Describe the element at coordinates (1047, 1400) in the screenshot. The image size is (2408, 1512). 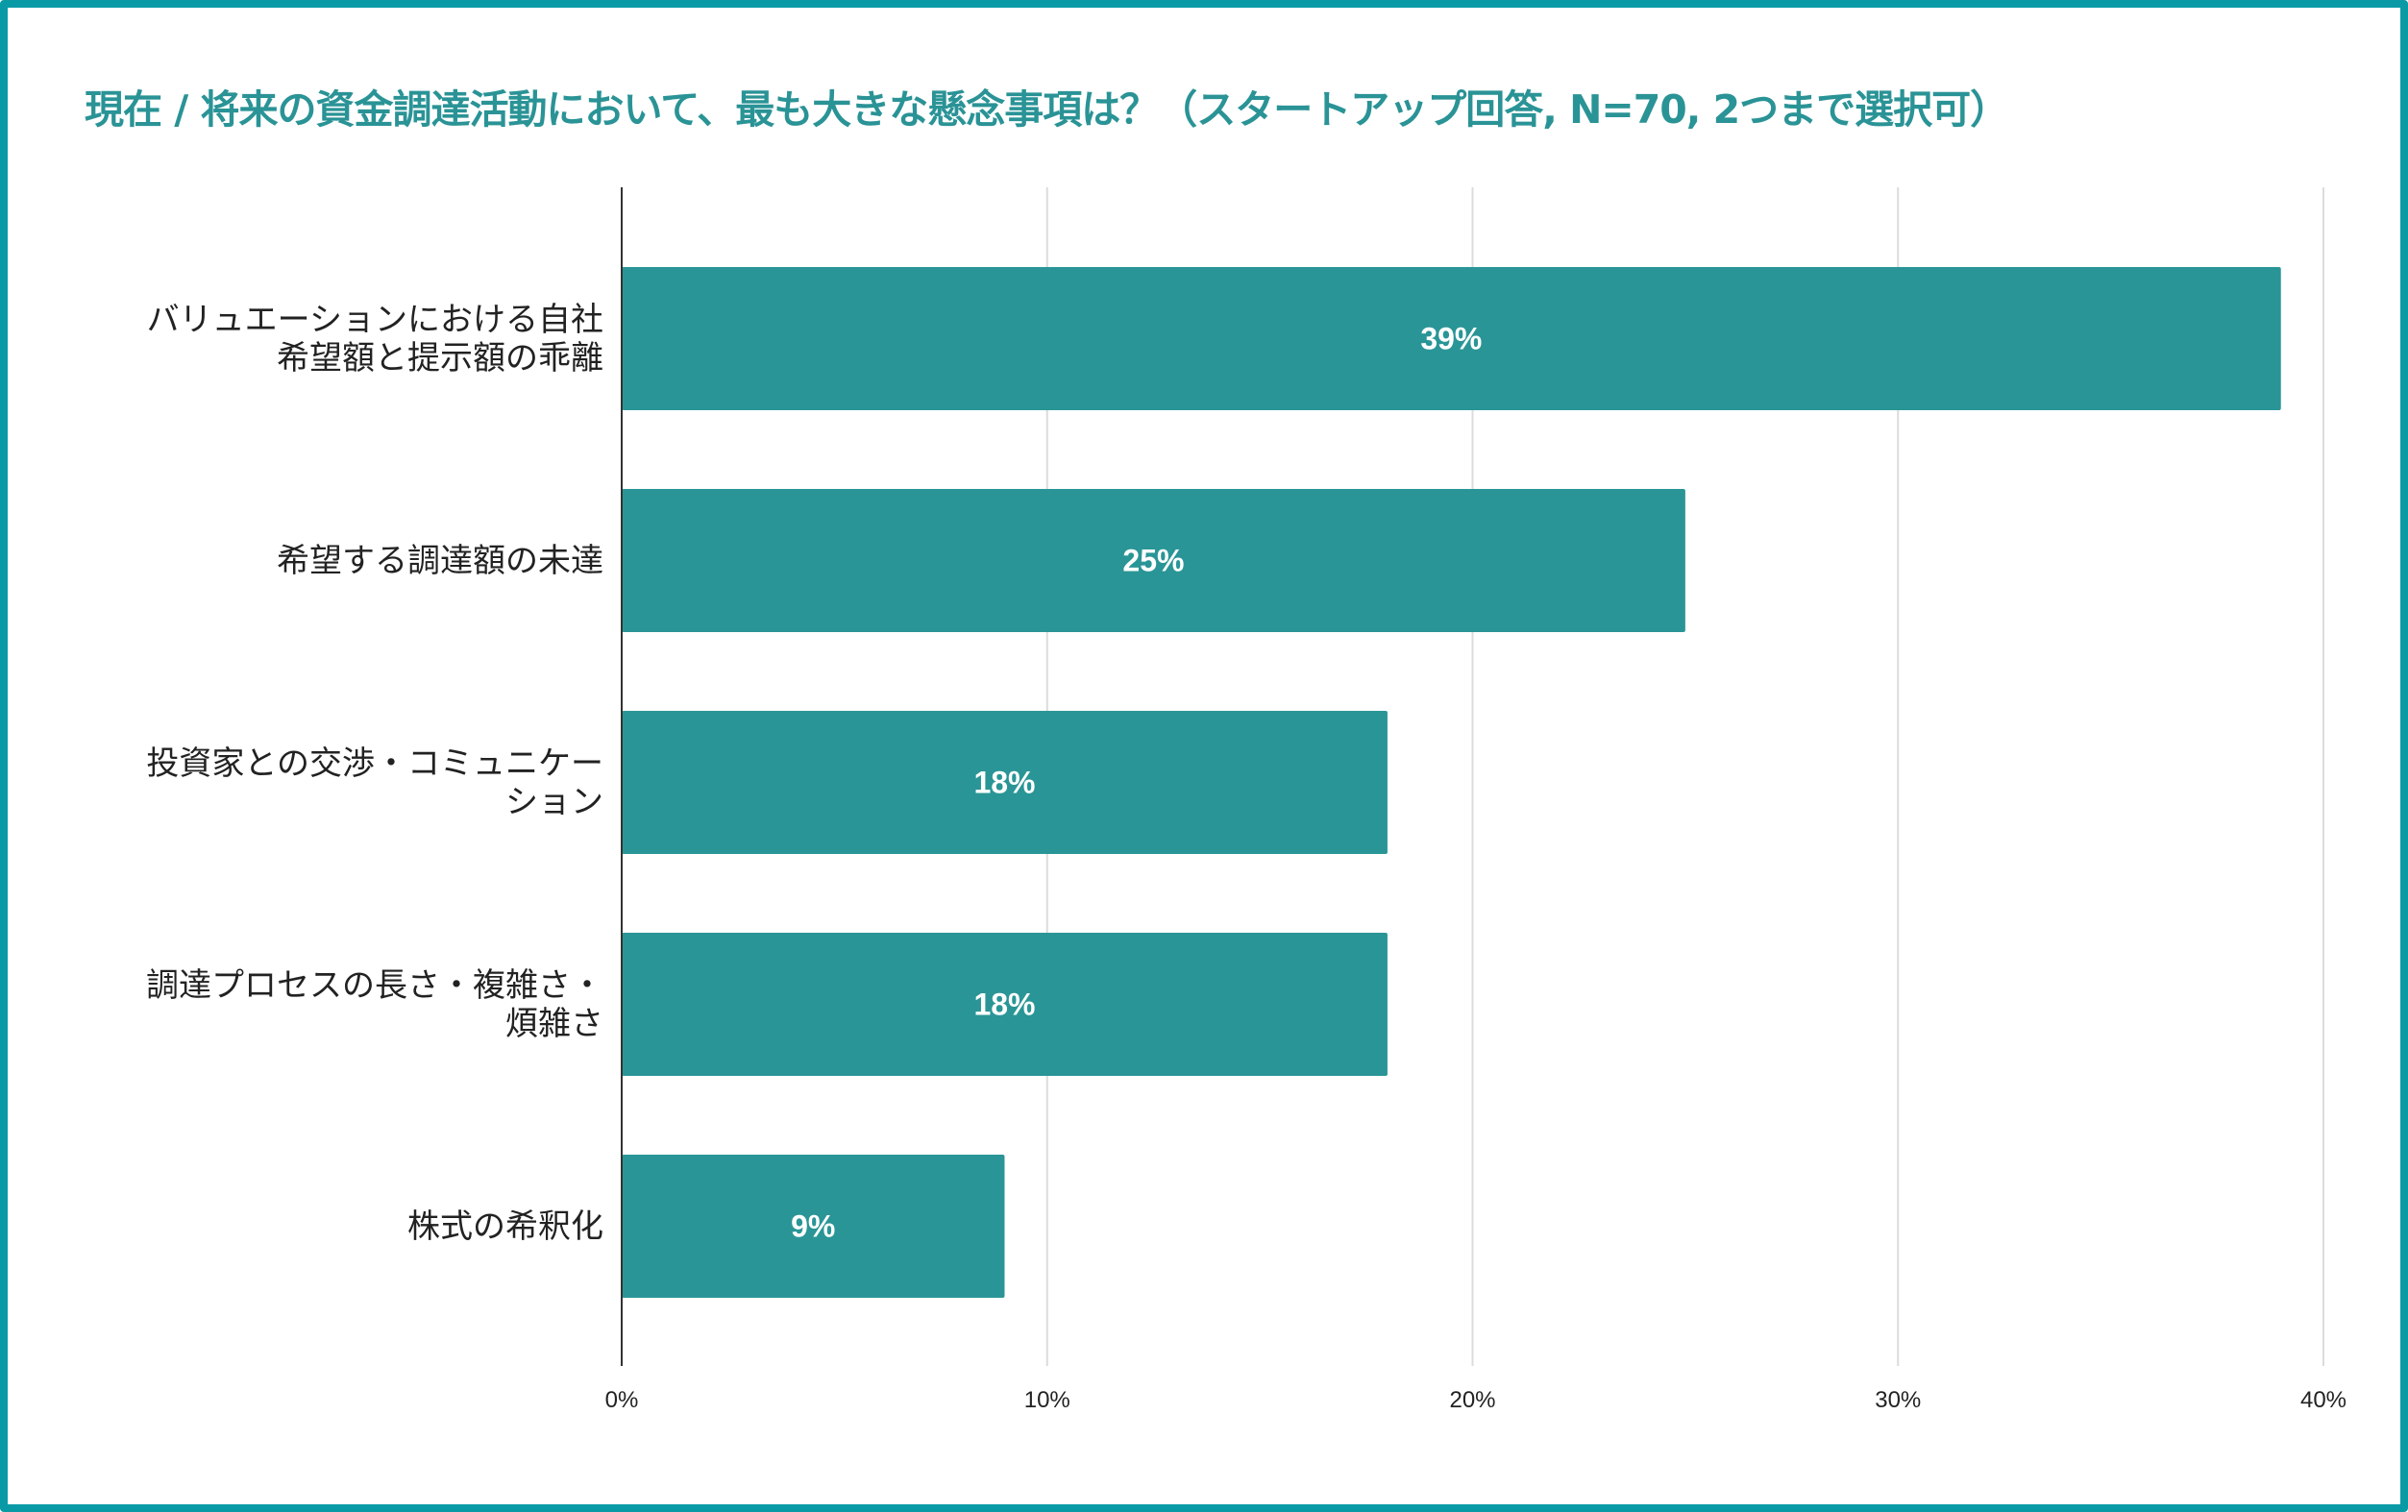
I see `x-tick-label: 10%` at that location.